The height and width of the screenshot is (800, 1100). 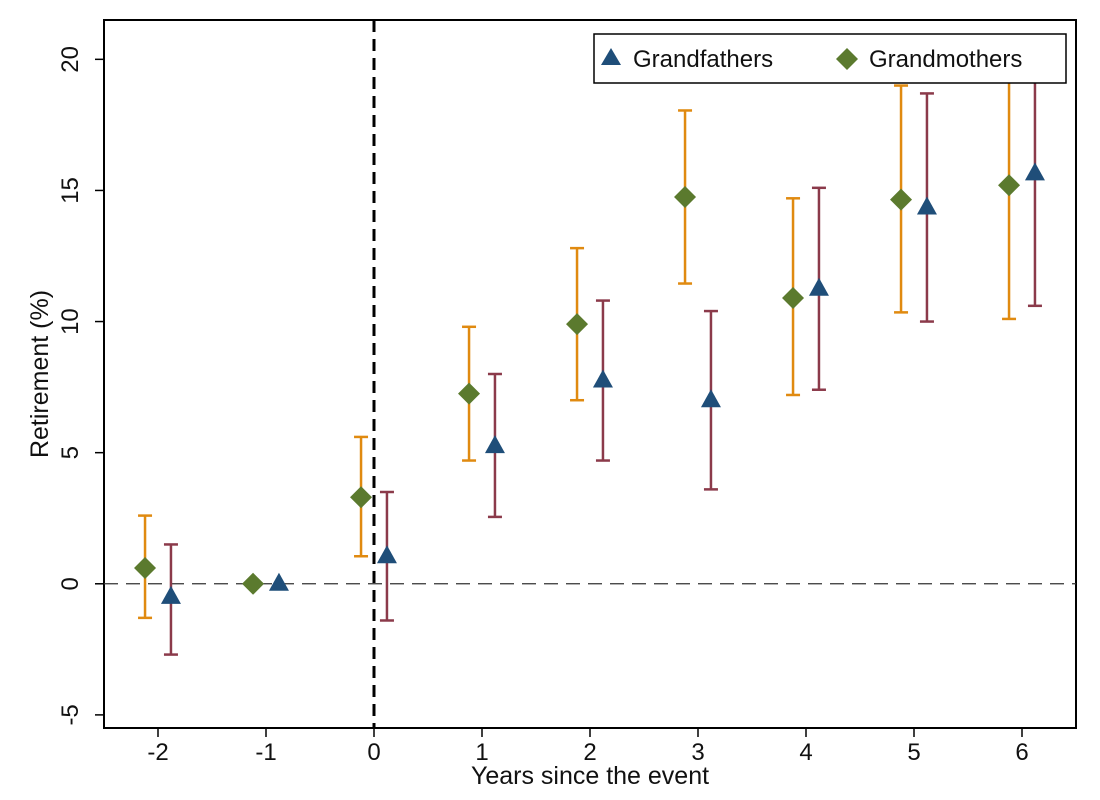 I want to click on y-tick-label: 20, so click(x=70, y=59).